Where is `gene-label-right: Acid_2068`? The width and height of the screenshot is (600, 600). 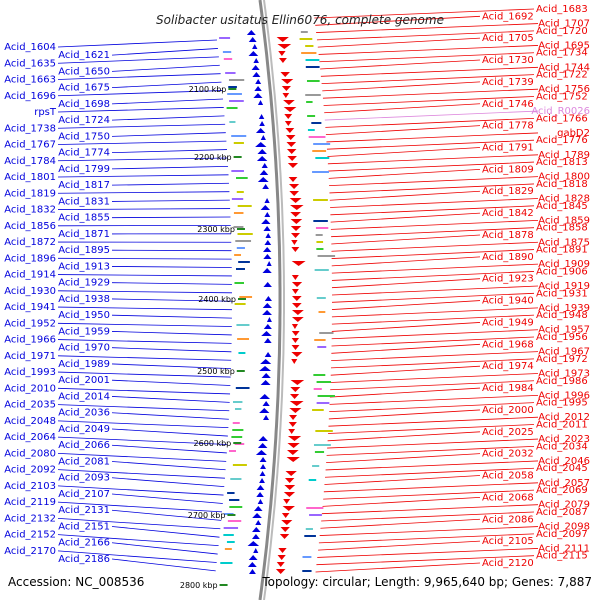
gene-label-right: Acid_2068 is located at coordinates (508, 497).